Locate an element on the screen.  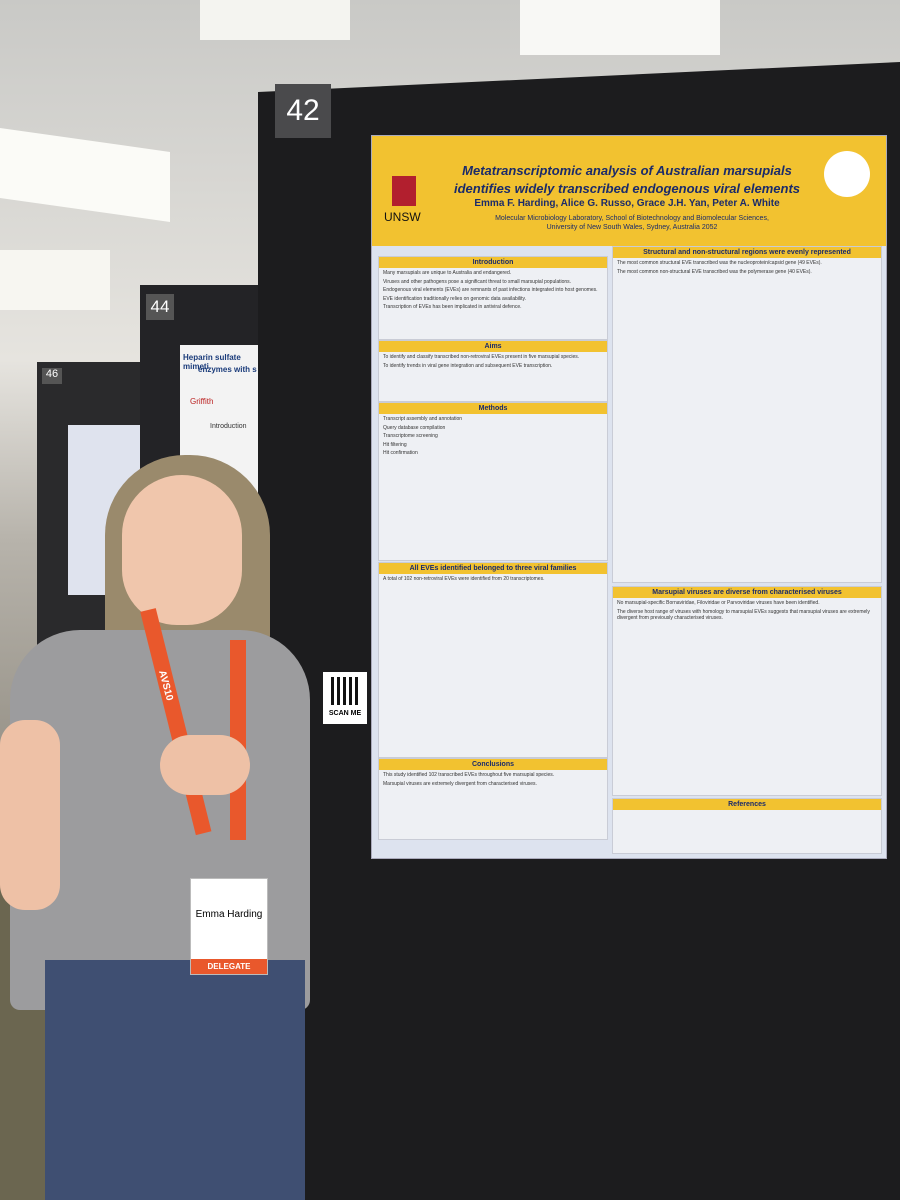
arm is located at coordinates (30, 815).